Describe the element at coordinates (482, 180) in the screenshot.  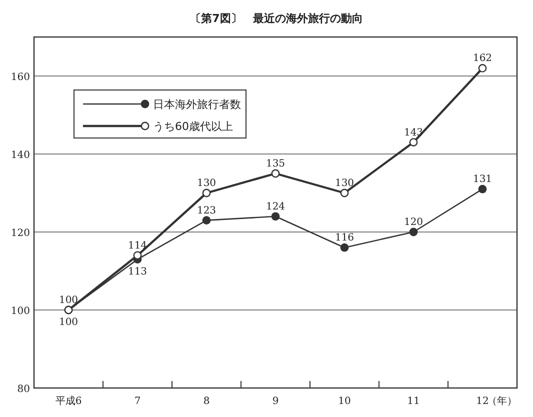
I see `data-label: 131` at that location.